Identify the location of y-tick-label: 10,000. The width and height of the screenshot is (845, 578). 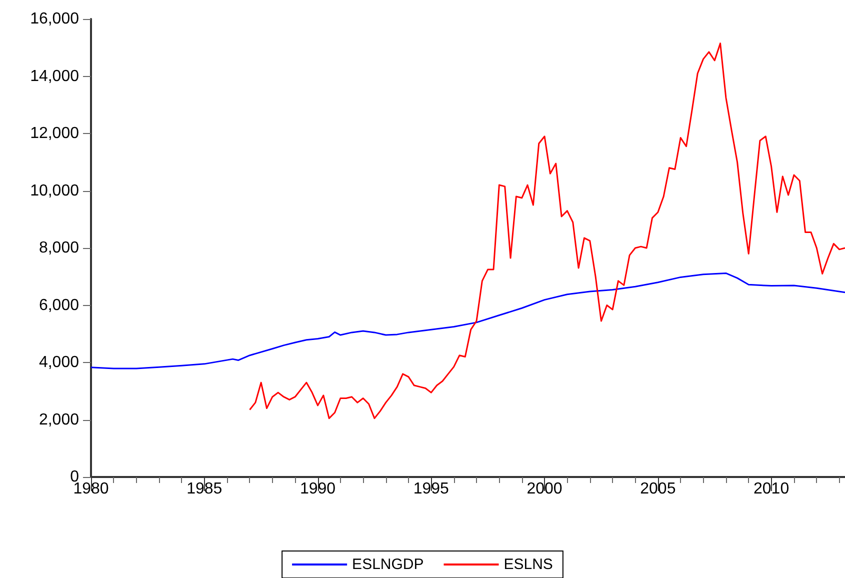
(55, 191).